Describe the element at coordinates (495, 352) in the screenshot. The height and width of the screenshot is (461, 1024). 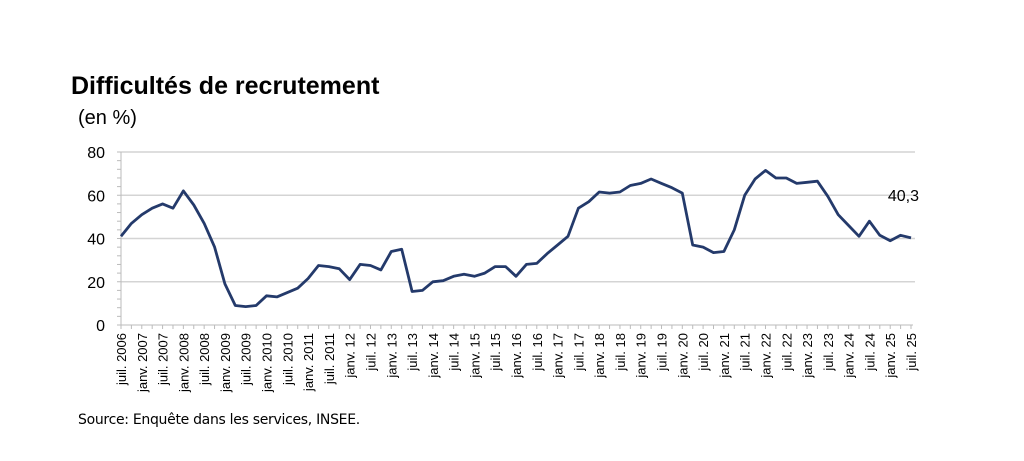
I see `x-tick-label: juil. 15` at that location.